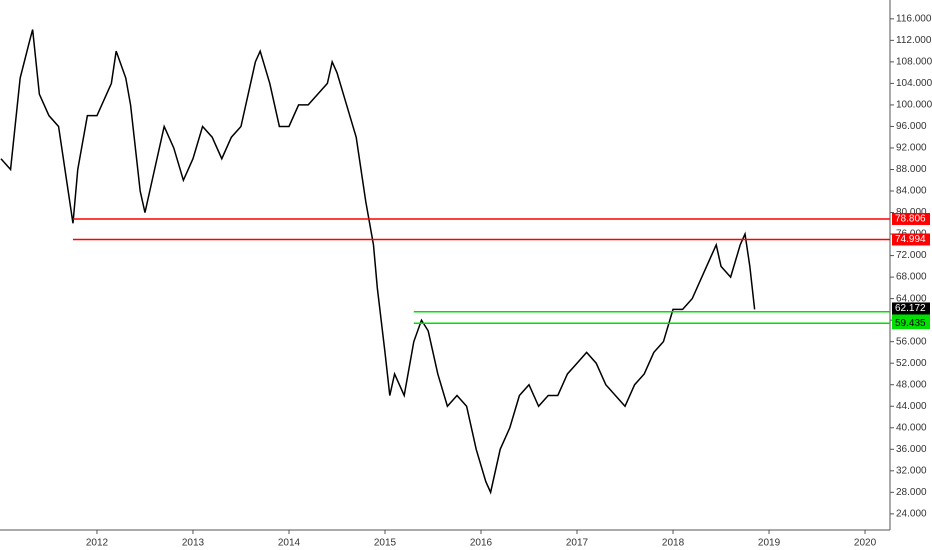 Image resolution: width=932 pixels, height=550 pixels. Describe the element at coordinates (911, 513) in the screenshot. I see `y-tick-label: 24.000` at that location.